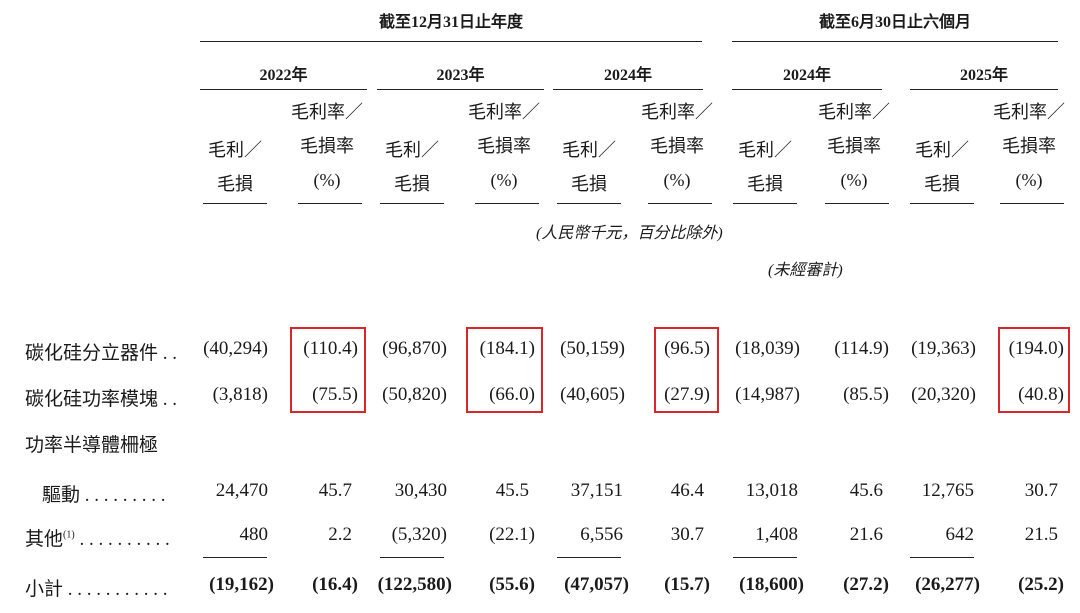  I want to click on table-cell: (75.5), so click(335, 394).